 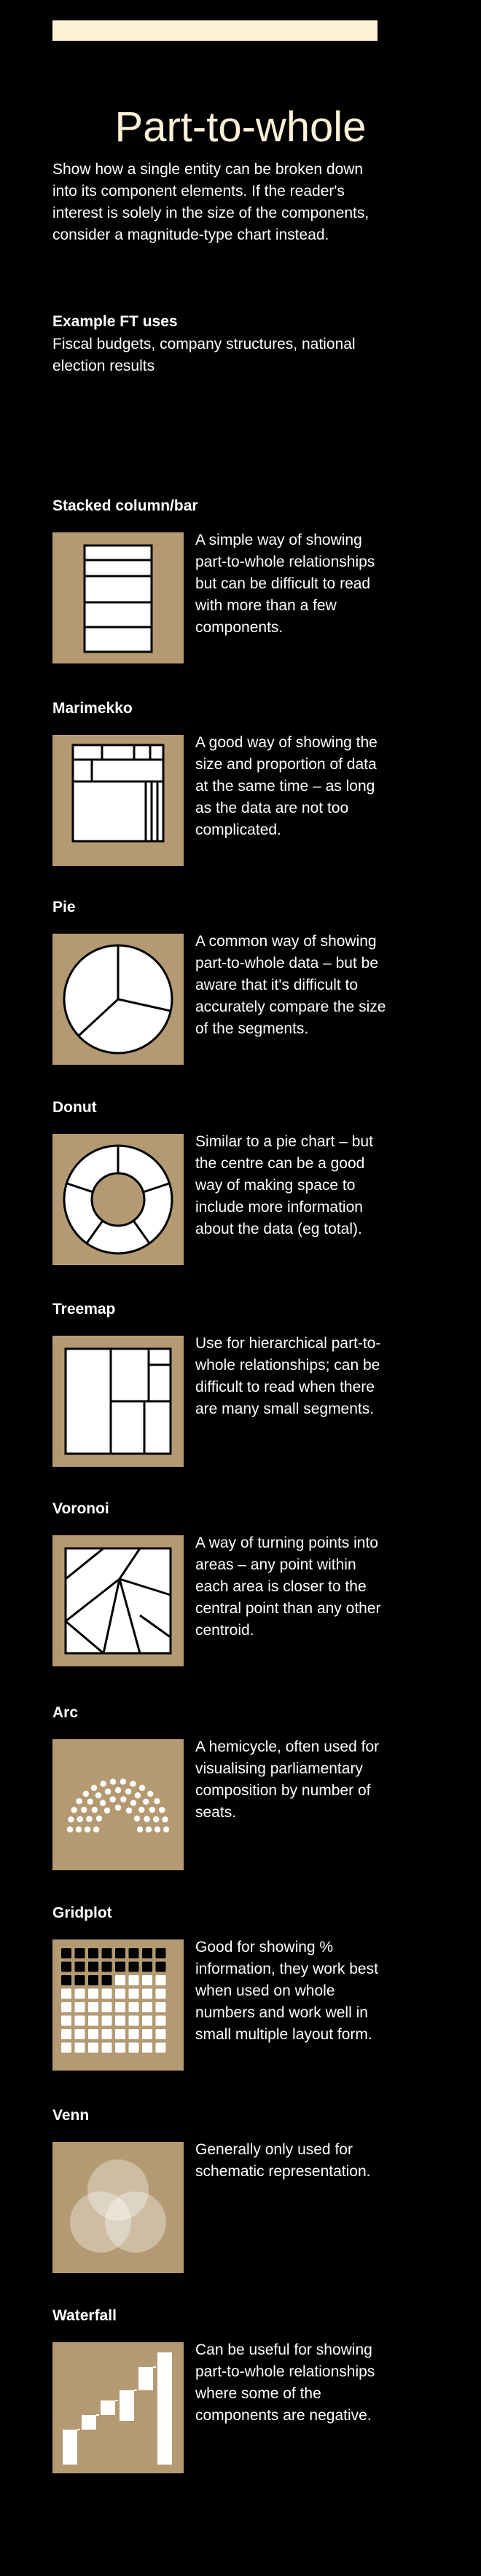 What do you see at coordinates (118, 1401) in the screenshot?
I see `treemap-icon` at bounding box center [118, 1401].